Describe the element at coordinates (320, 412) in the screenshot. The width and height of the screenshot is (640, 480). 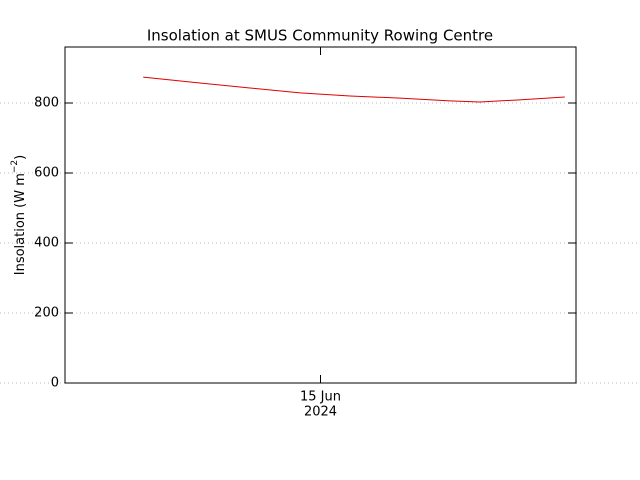
I see `x-tick-sublabel: 2024` at that location.